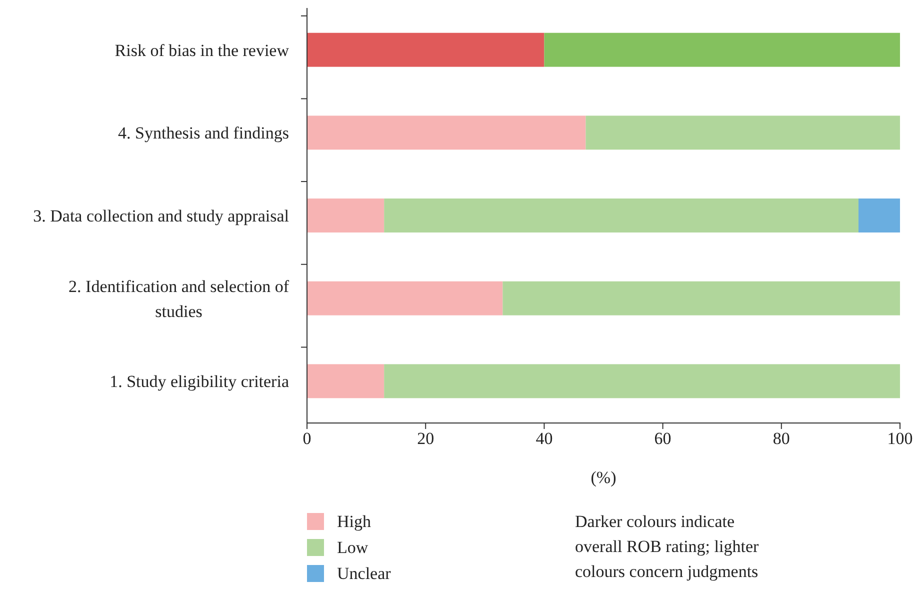  Describe the element at coordinates (603, 477) in the screenshot. I see `x-axis-title: (%)` at that location.